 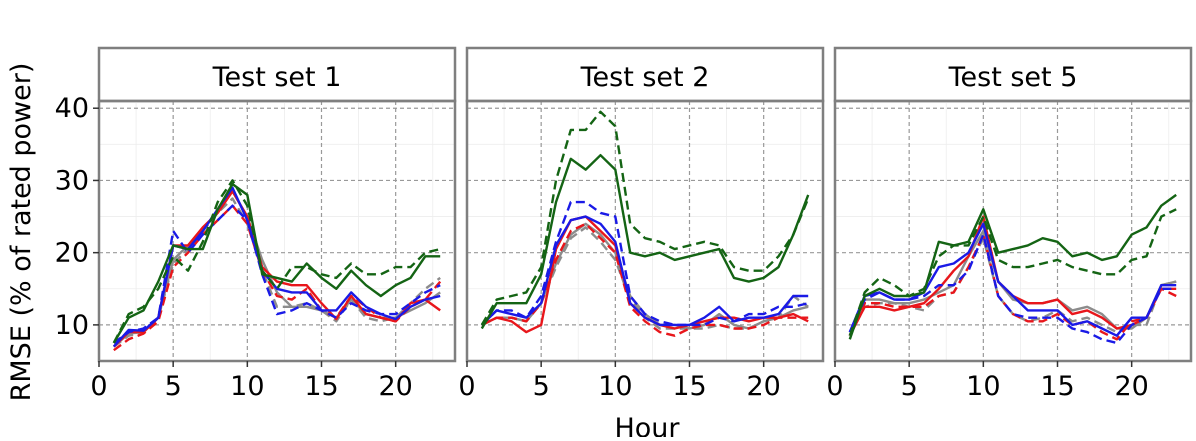 What do you see at coordinates (1013, 77) in the screenshot?
I see `panel-title: Test set 5` at bounding box center [1013, 77].